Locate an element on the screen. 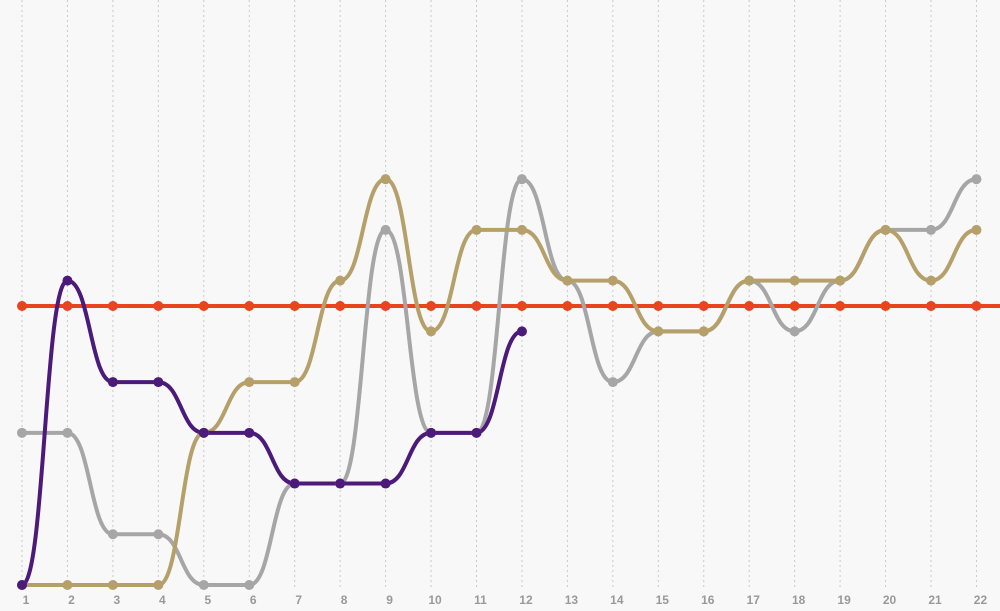  x-tick-label: 17 is located at coordinates (754, 600).